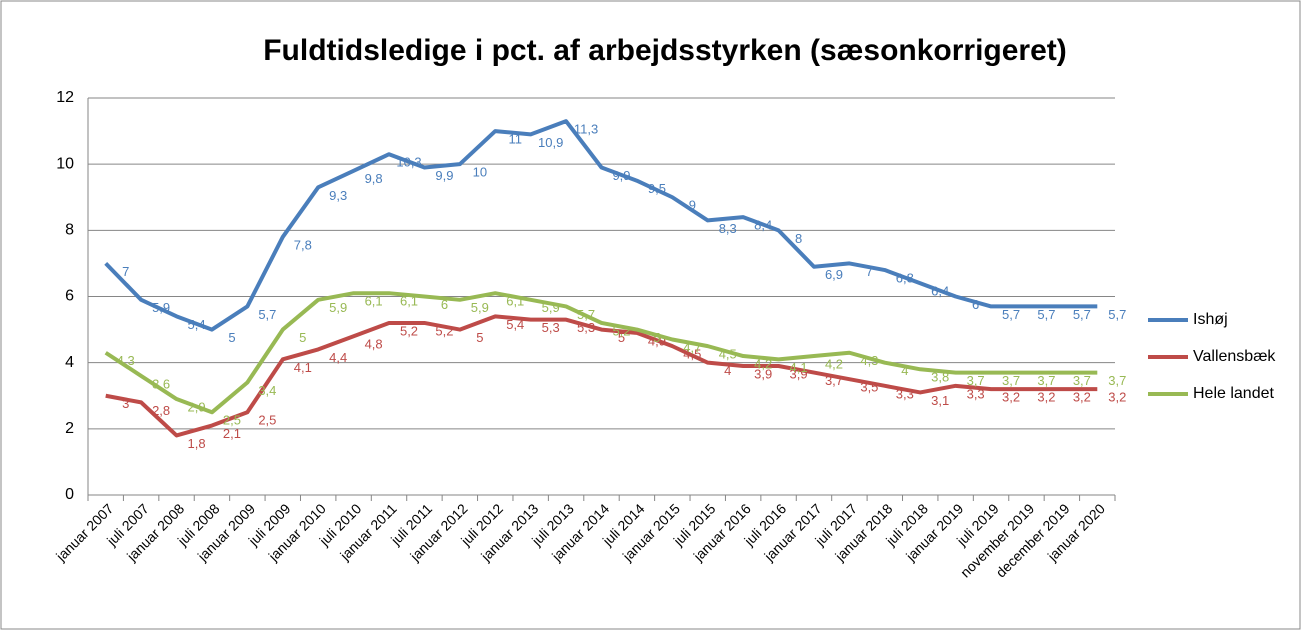 The image size is (1301, 635). I want to click on data-label: 2,8, so click(161, 410).